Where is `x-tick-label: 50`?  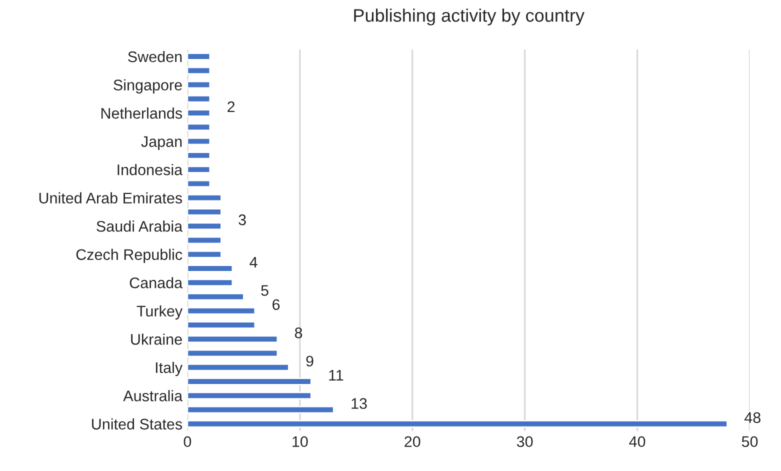 x-tick-label: 50 is located at coordinates (750, 442).